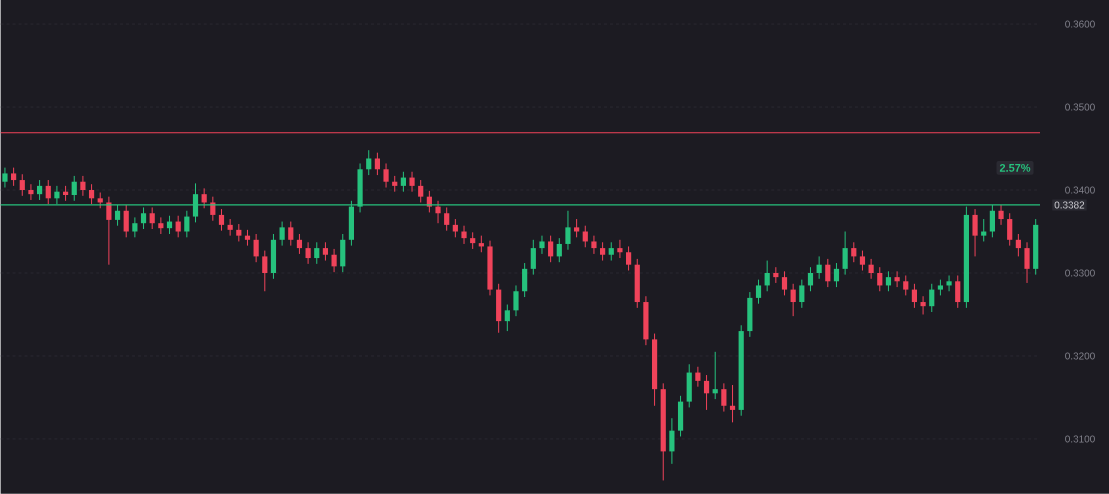  I want to click on y-tick-label: 0.3100, so click(1080, 439).